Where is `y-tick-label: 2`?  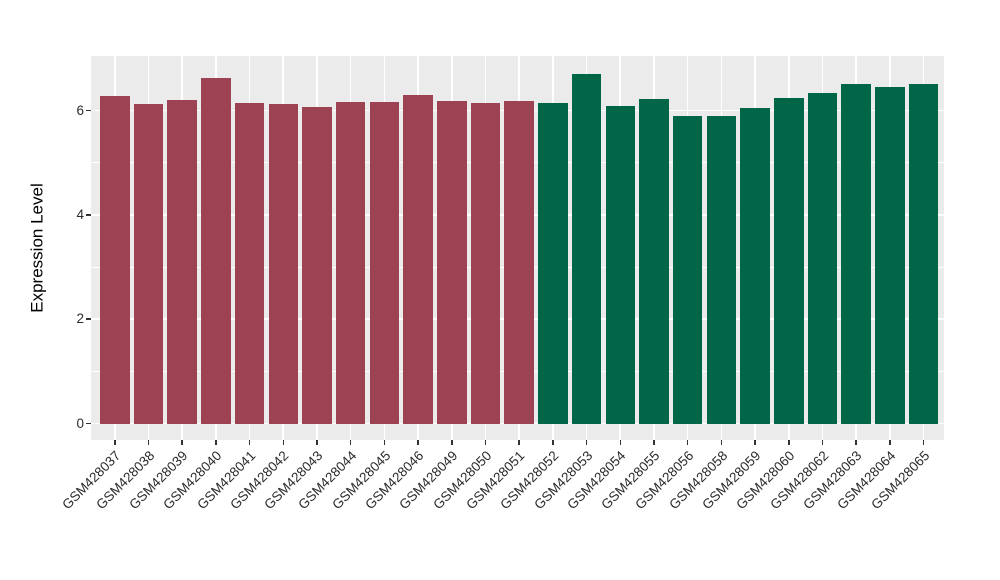 y-tick-label: 2 is located at coordinates (80, 319).